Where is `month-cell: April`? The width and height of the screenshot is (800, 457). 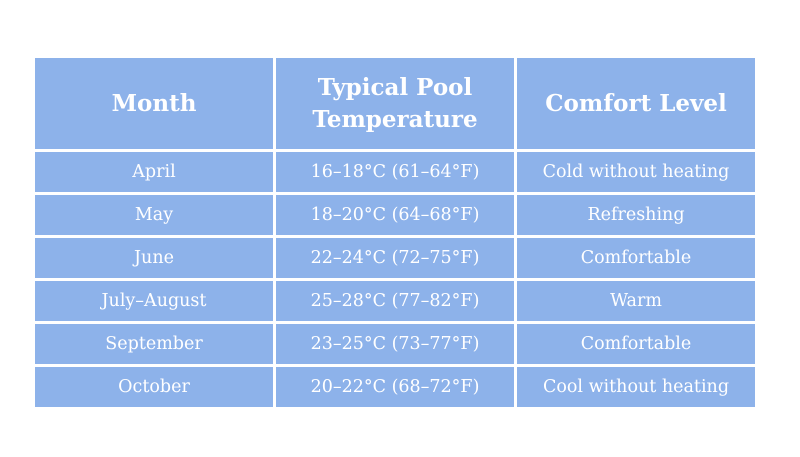 month-cell: April is located at coordinates (154, 172).